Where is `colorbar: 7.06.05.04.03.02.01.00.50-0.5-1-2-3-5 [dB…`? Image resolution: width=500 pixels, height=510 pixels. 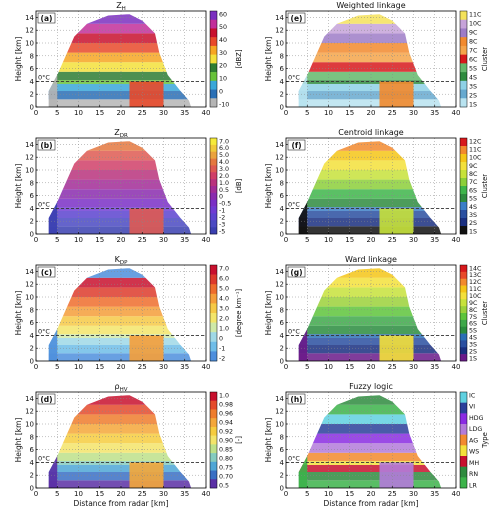
colorbar: 7.06.05.04.03.02.01.00.50-0.5-1-2-3-5 [dB… is located at coordinates (226, 186).